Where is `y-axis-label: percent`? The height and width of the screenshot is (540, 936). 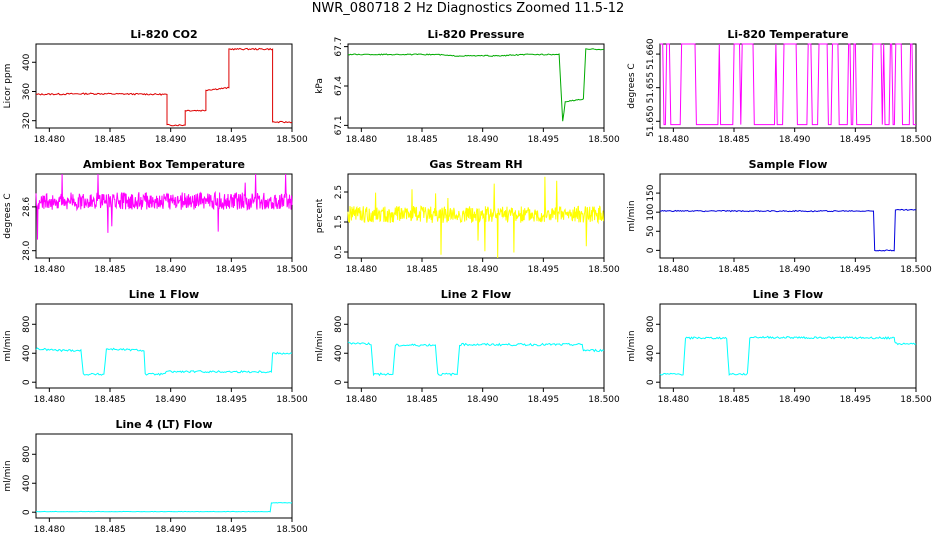 y-axis-label: percent is located at coordinates (320, 215).